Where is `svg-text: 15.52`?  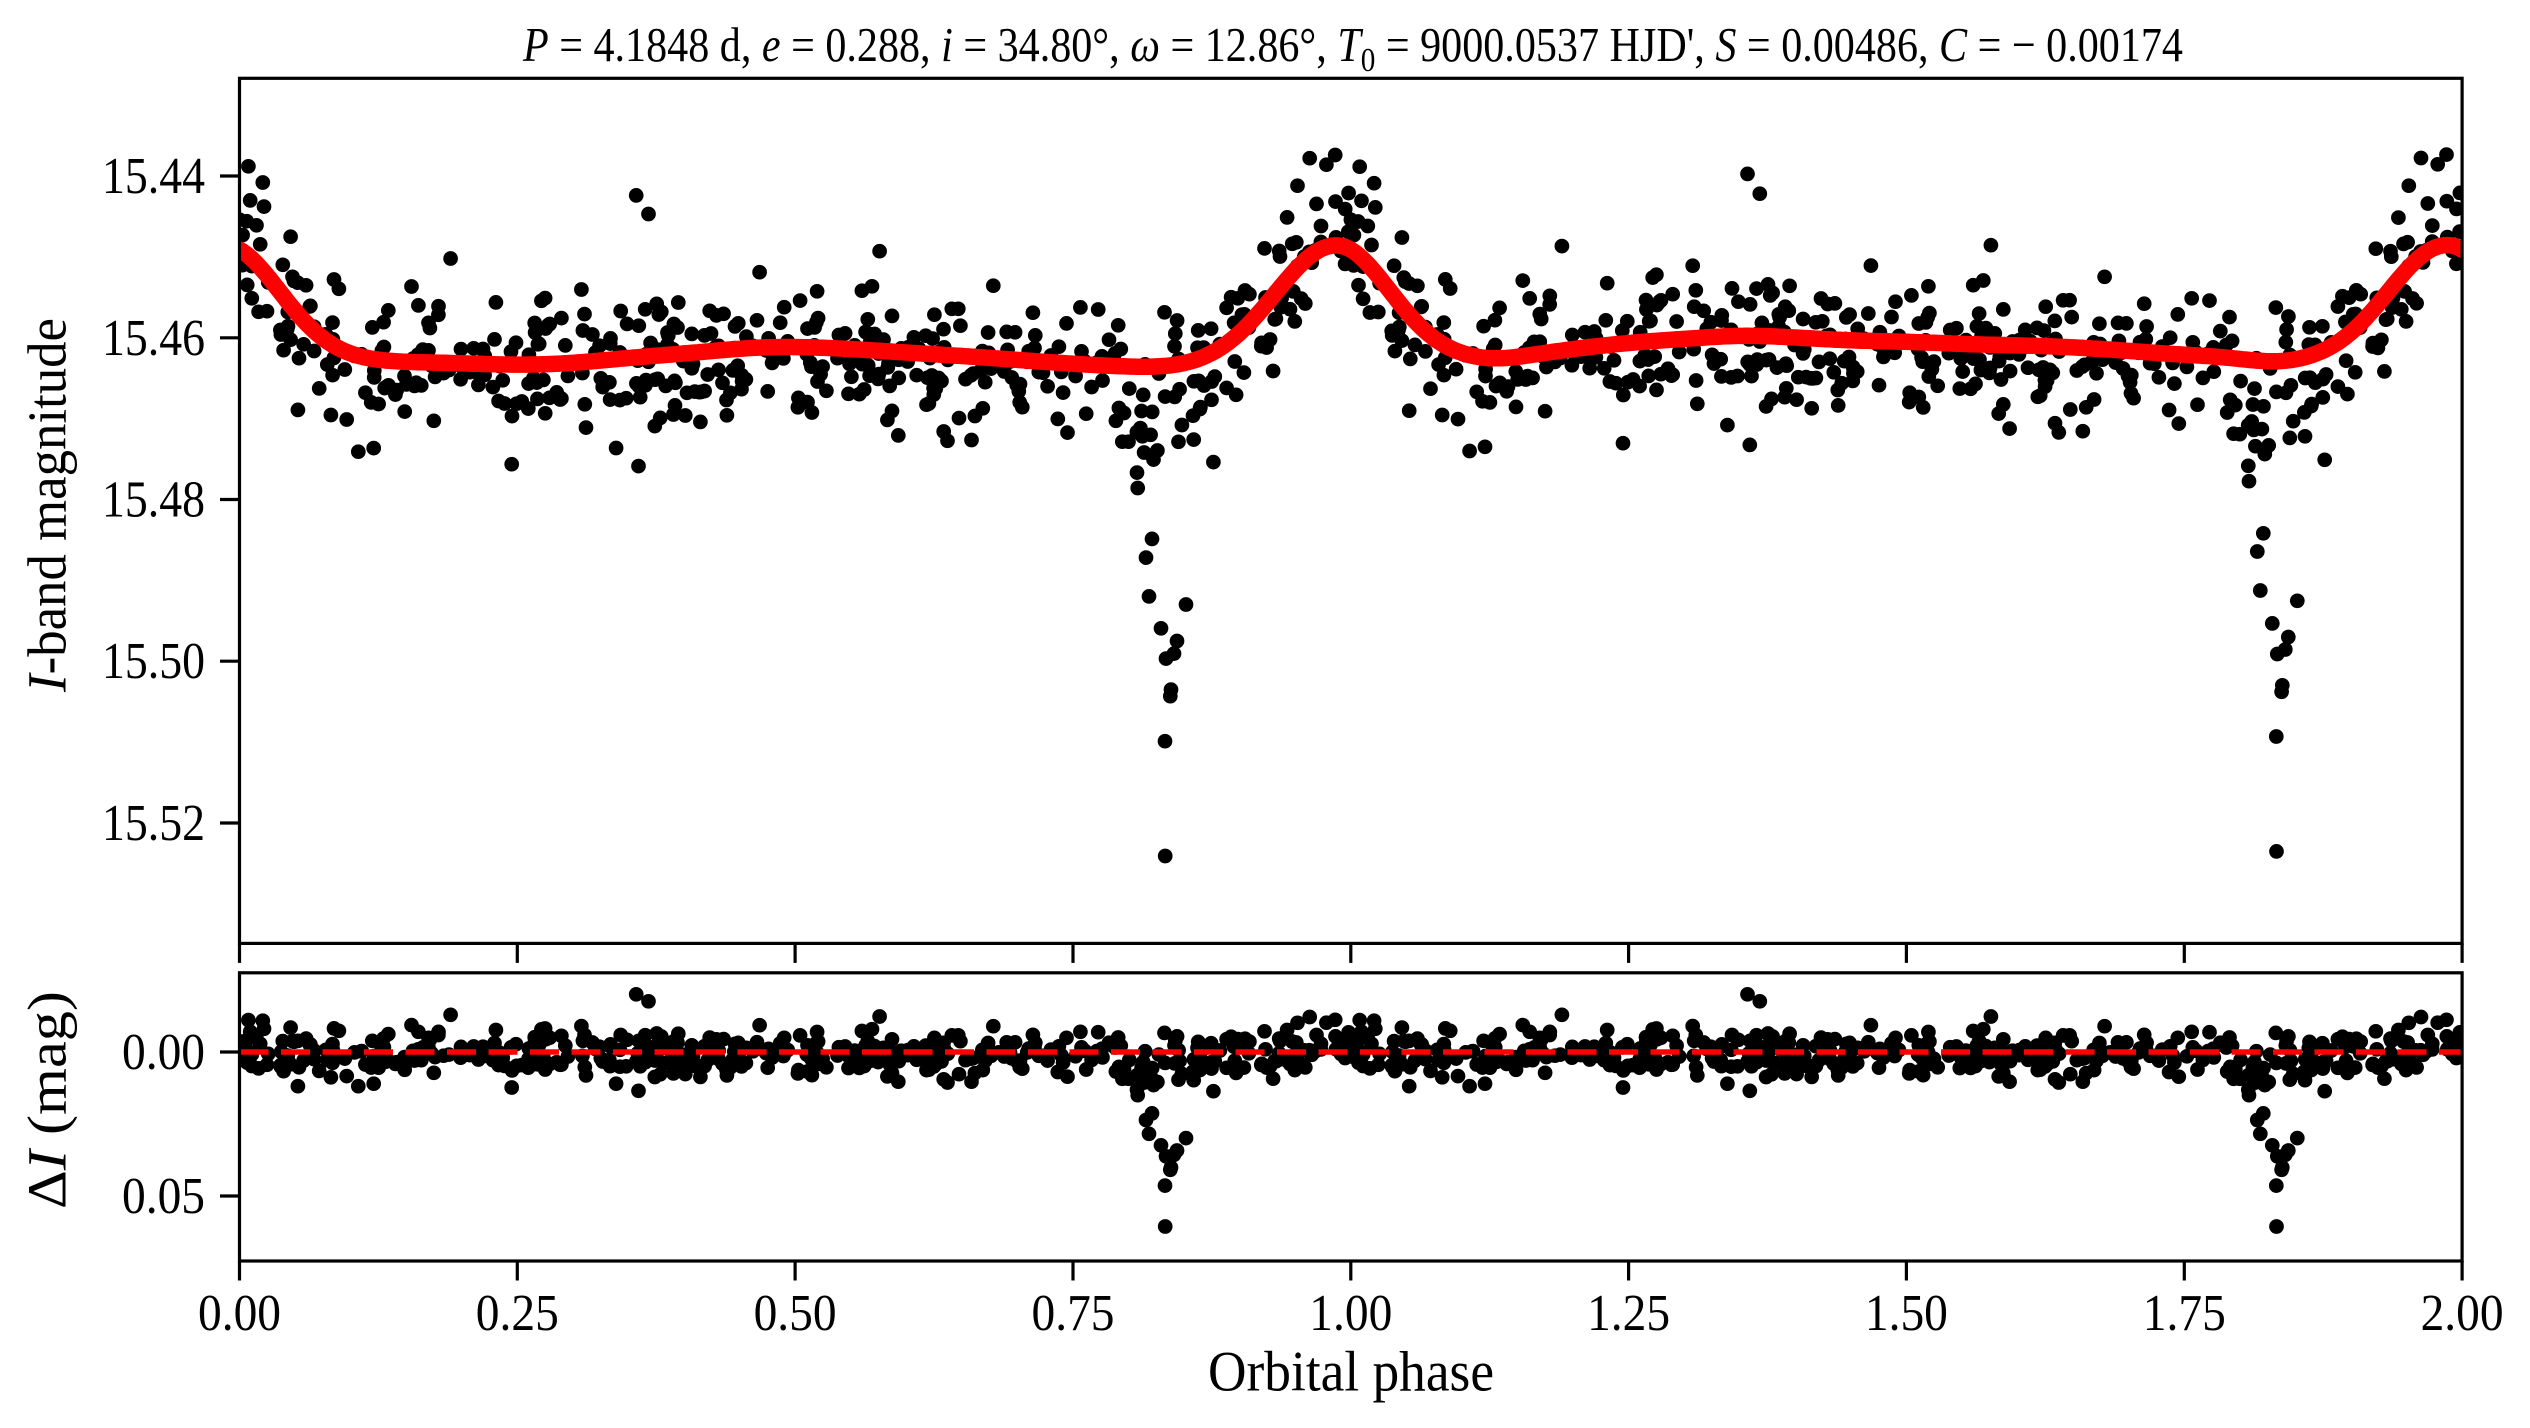 svg-text: 15.52 is located at coordinates (153, 823).